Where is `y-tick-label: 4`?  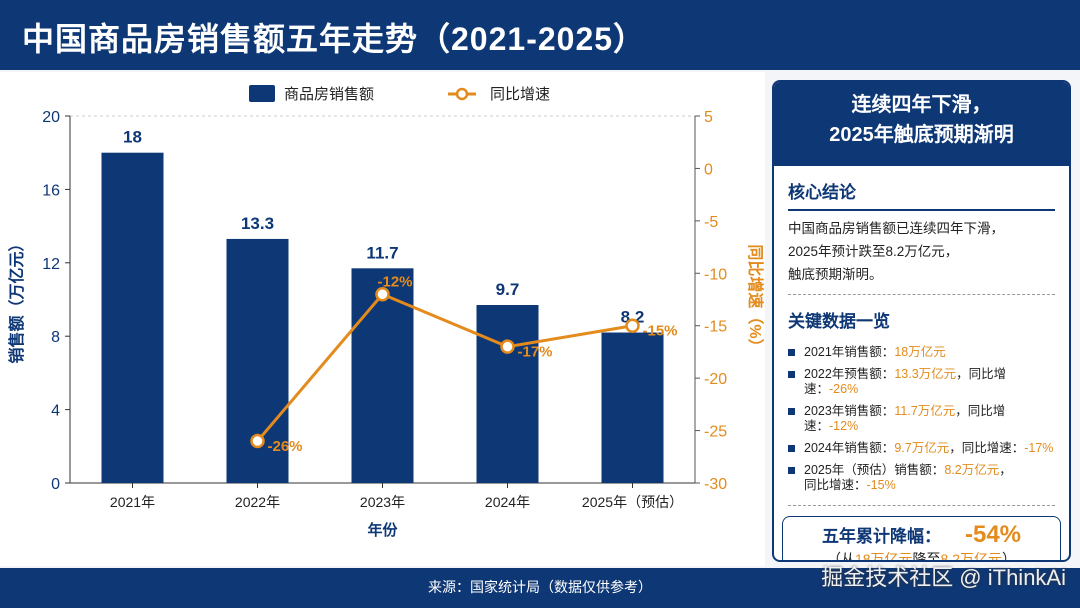 y-tick-label: 4 is located at coordinates (55, 411).